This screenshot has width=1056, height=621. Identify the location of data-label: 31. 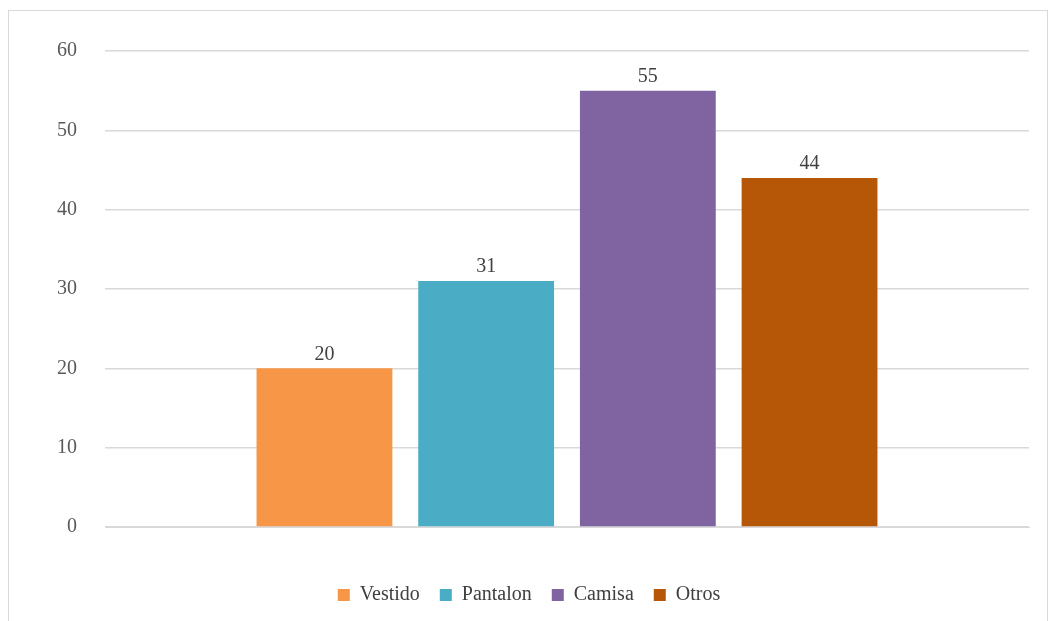
(486, 265).